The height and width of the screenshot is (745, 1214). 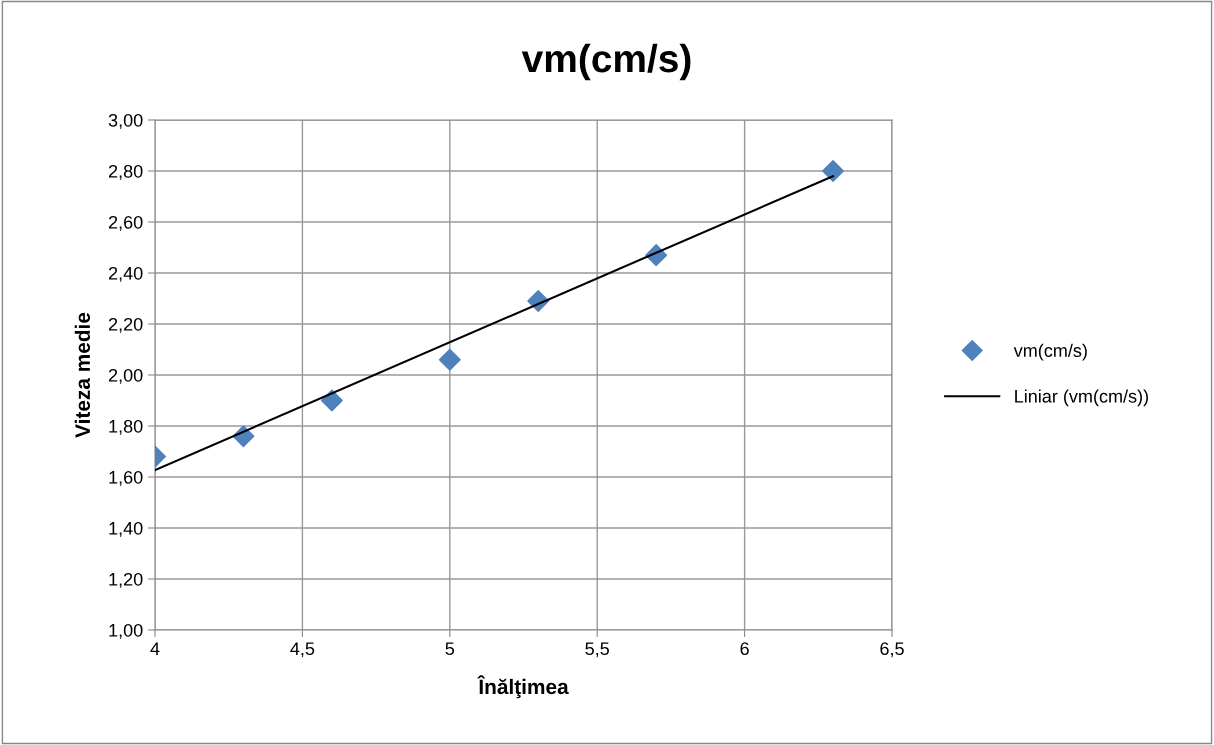 I want to click on legend-label: vm(cm/s), so click(x=1050, y=352).